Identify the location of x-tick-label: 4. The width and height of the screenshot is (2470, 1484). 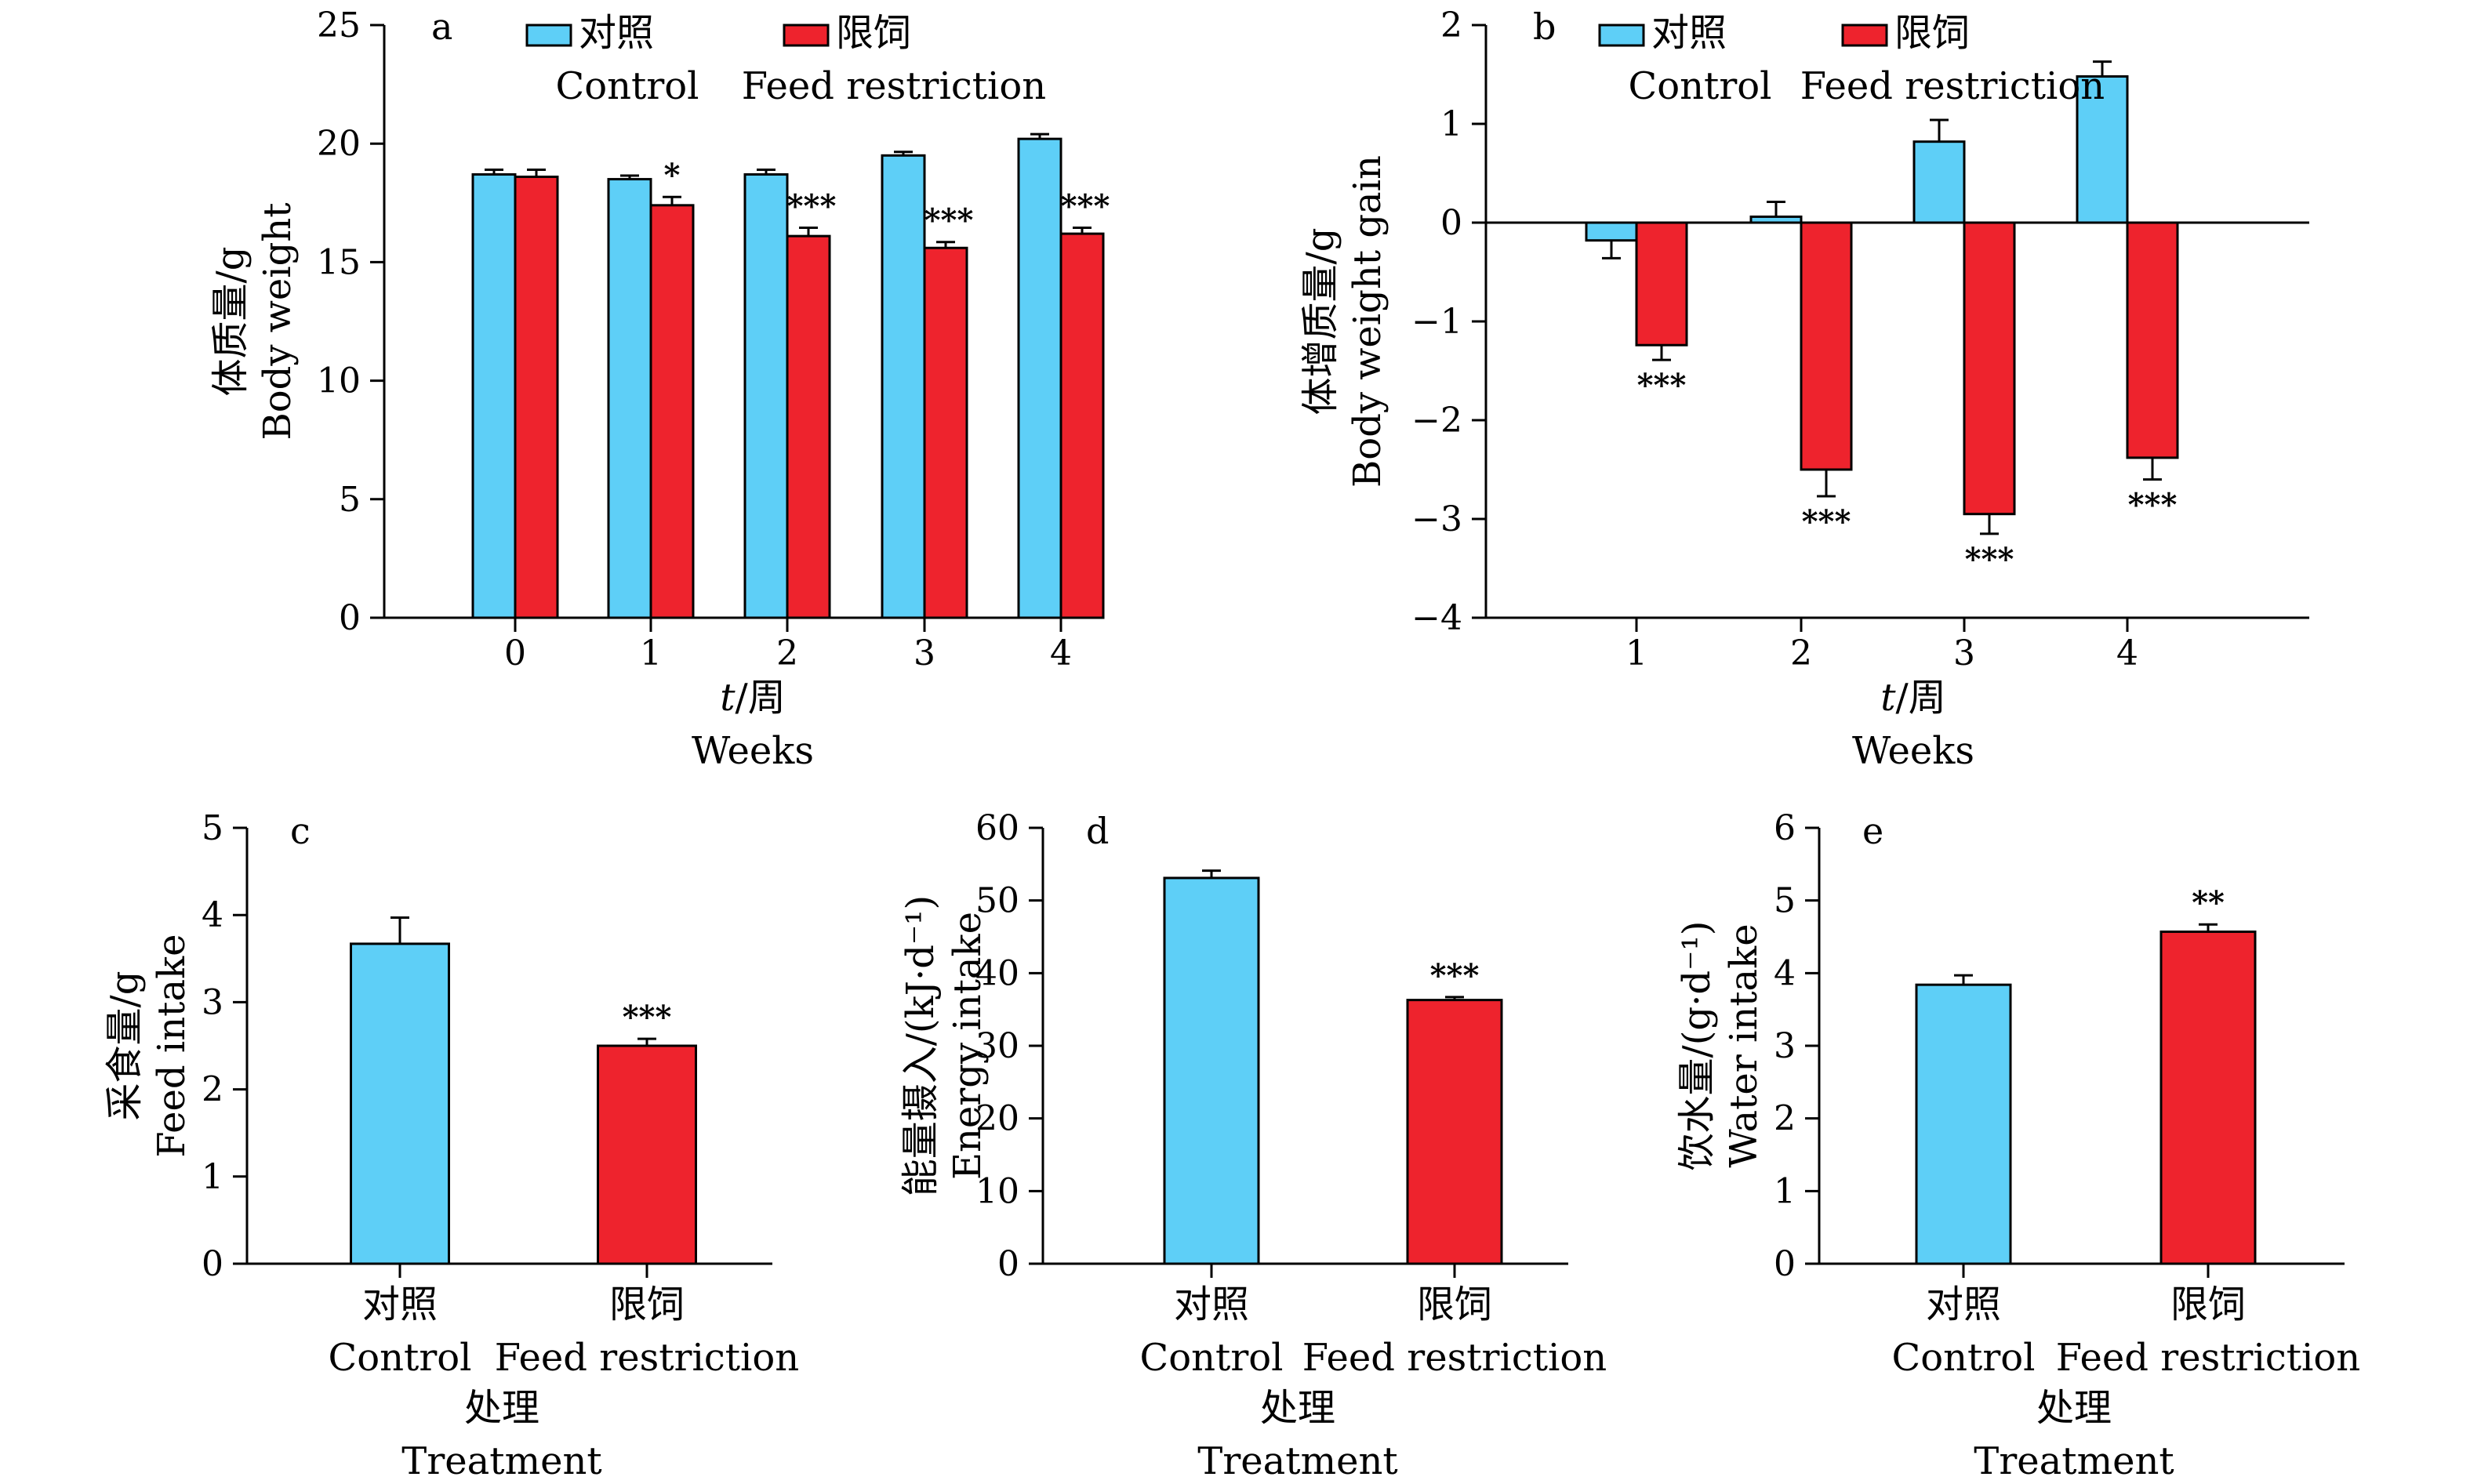
(1061, 653).